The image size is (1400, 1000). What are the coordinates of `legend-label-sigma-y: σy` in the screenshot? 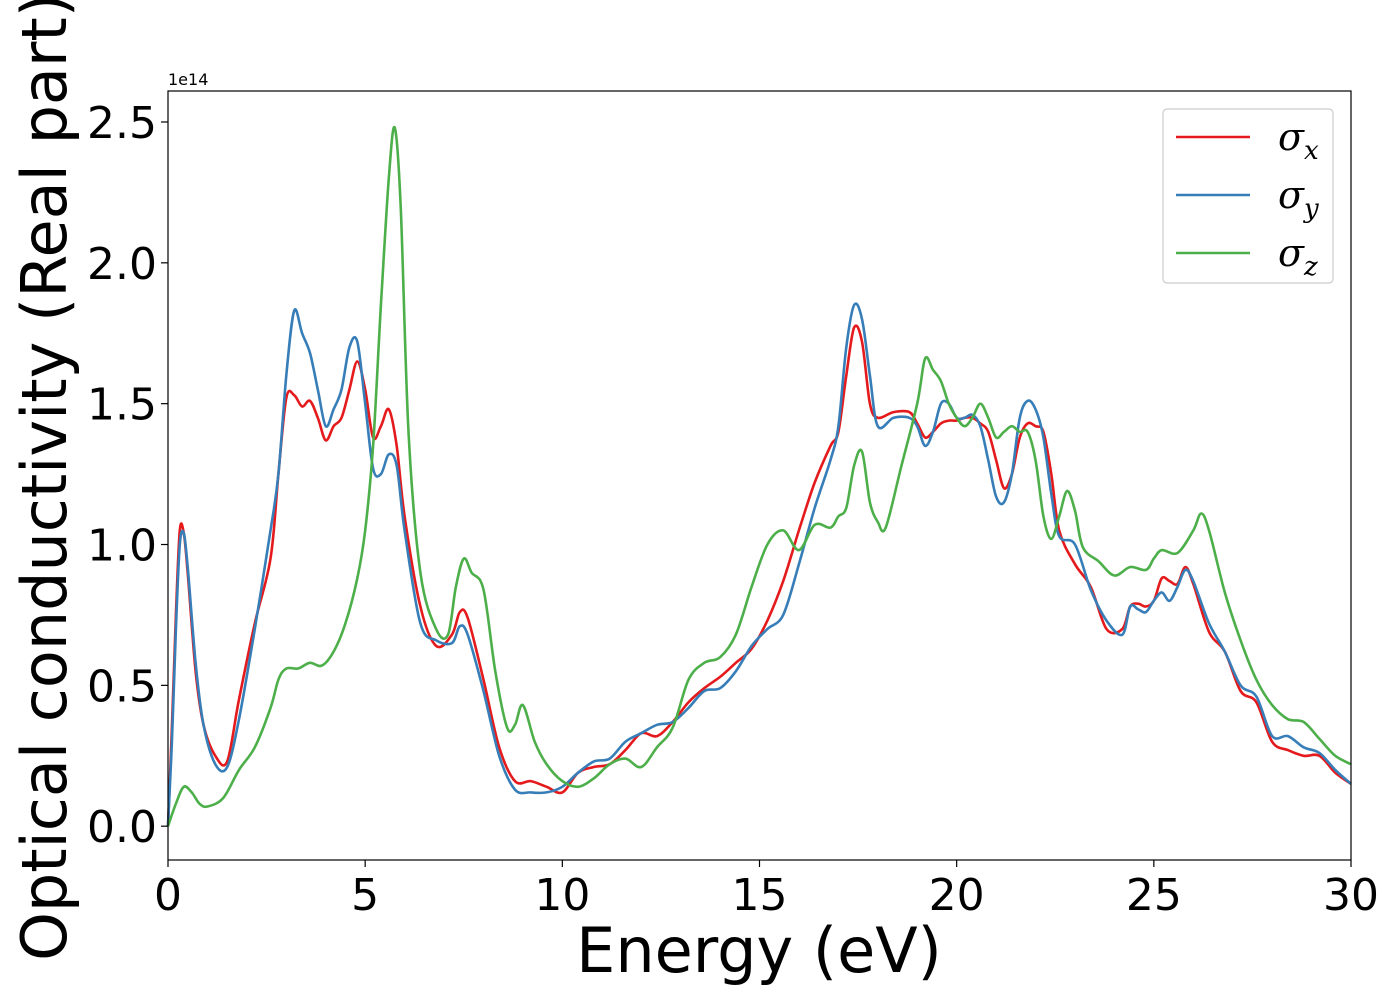 It's located at (1298, 198).